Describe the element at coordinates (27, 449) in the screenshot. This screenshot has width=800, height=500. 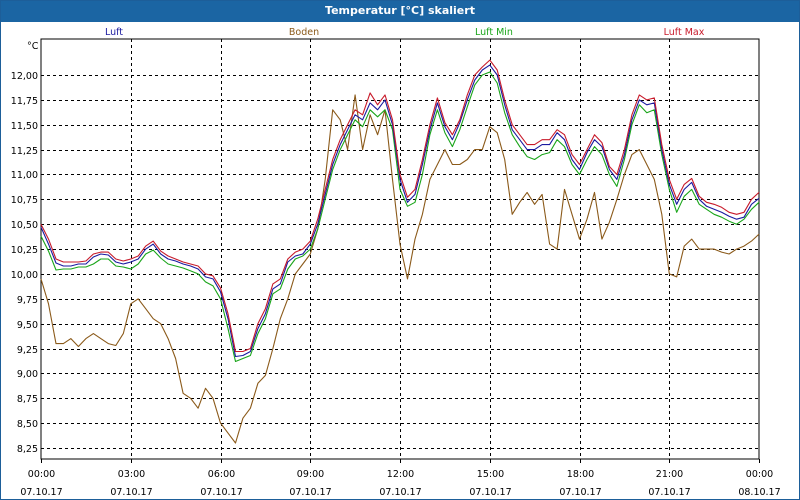
I see `y-tick-label: 8,25` at that location.